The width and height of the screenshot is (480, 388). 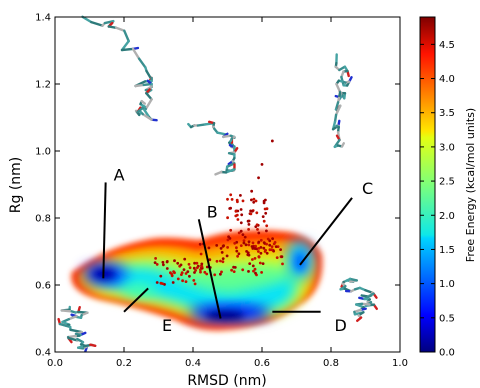 What do you see at coordinates (119, 174) in the screenshot?
I see `annotation-label-a: A` at bounding box center [119, 174].